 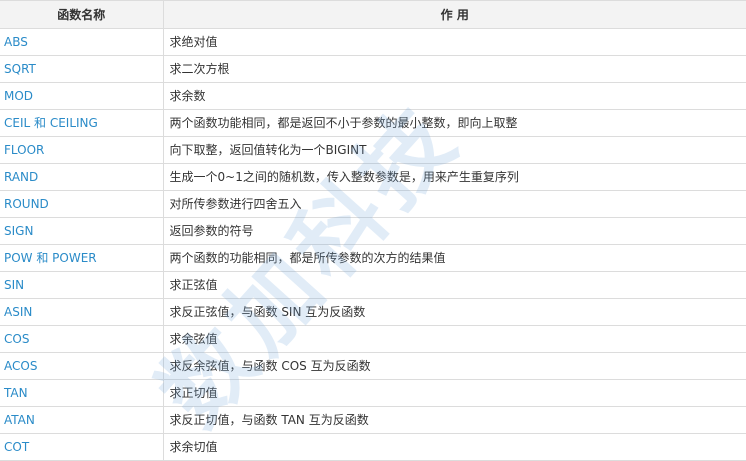 I want to click on table-row: ROUND 对所传参数进行四舍五入, so click(x=373, y=204).